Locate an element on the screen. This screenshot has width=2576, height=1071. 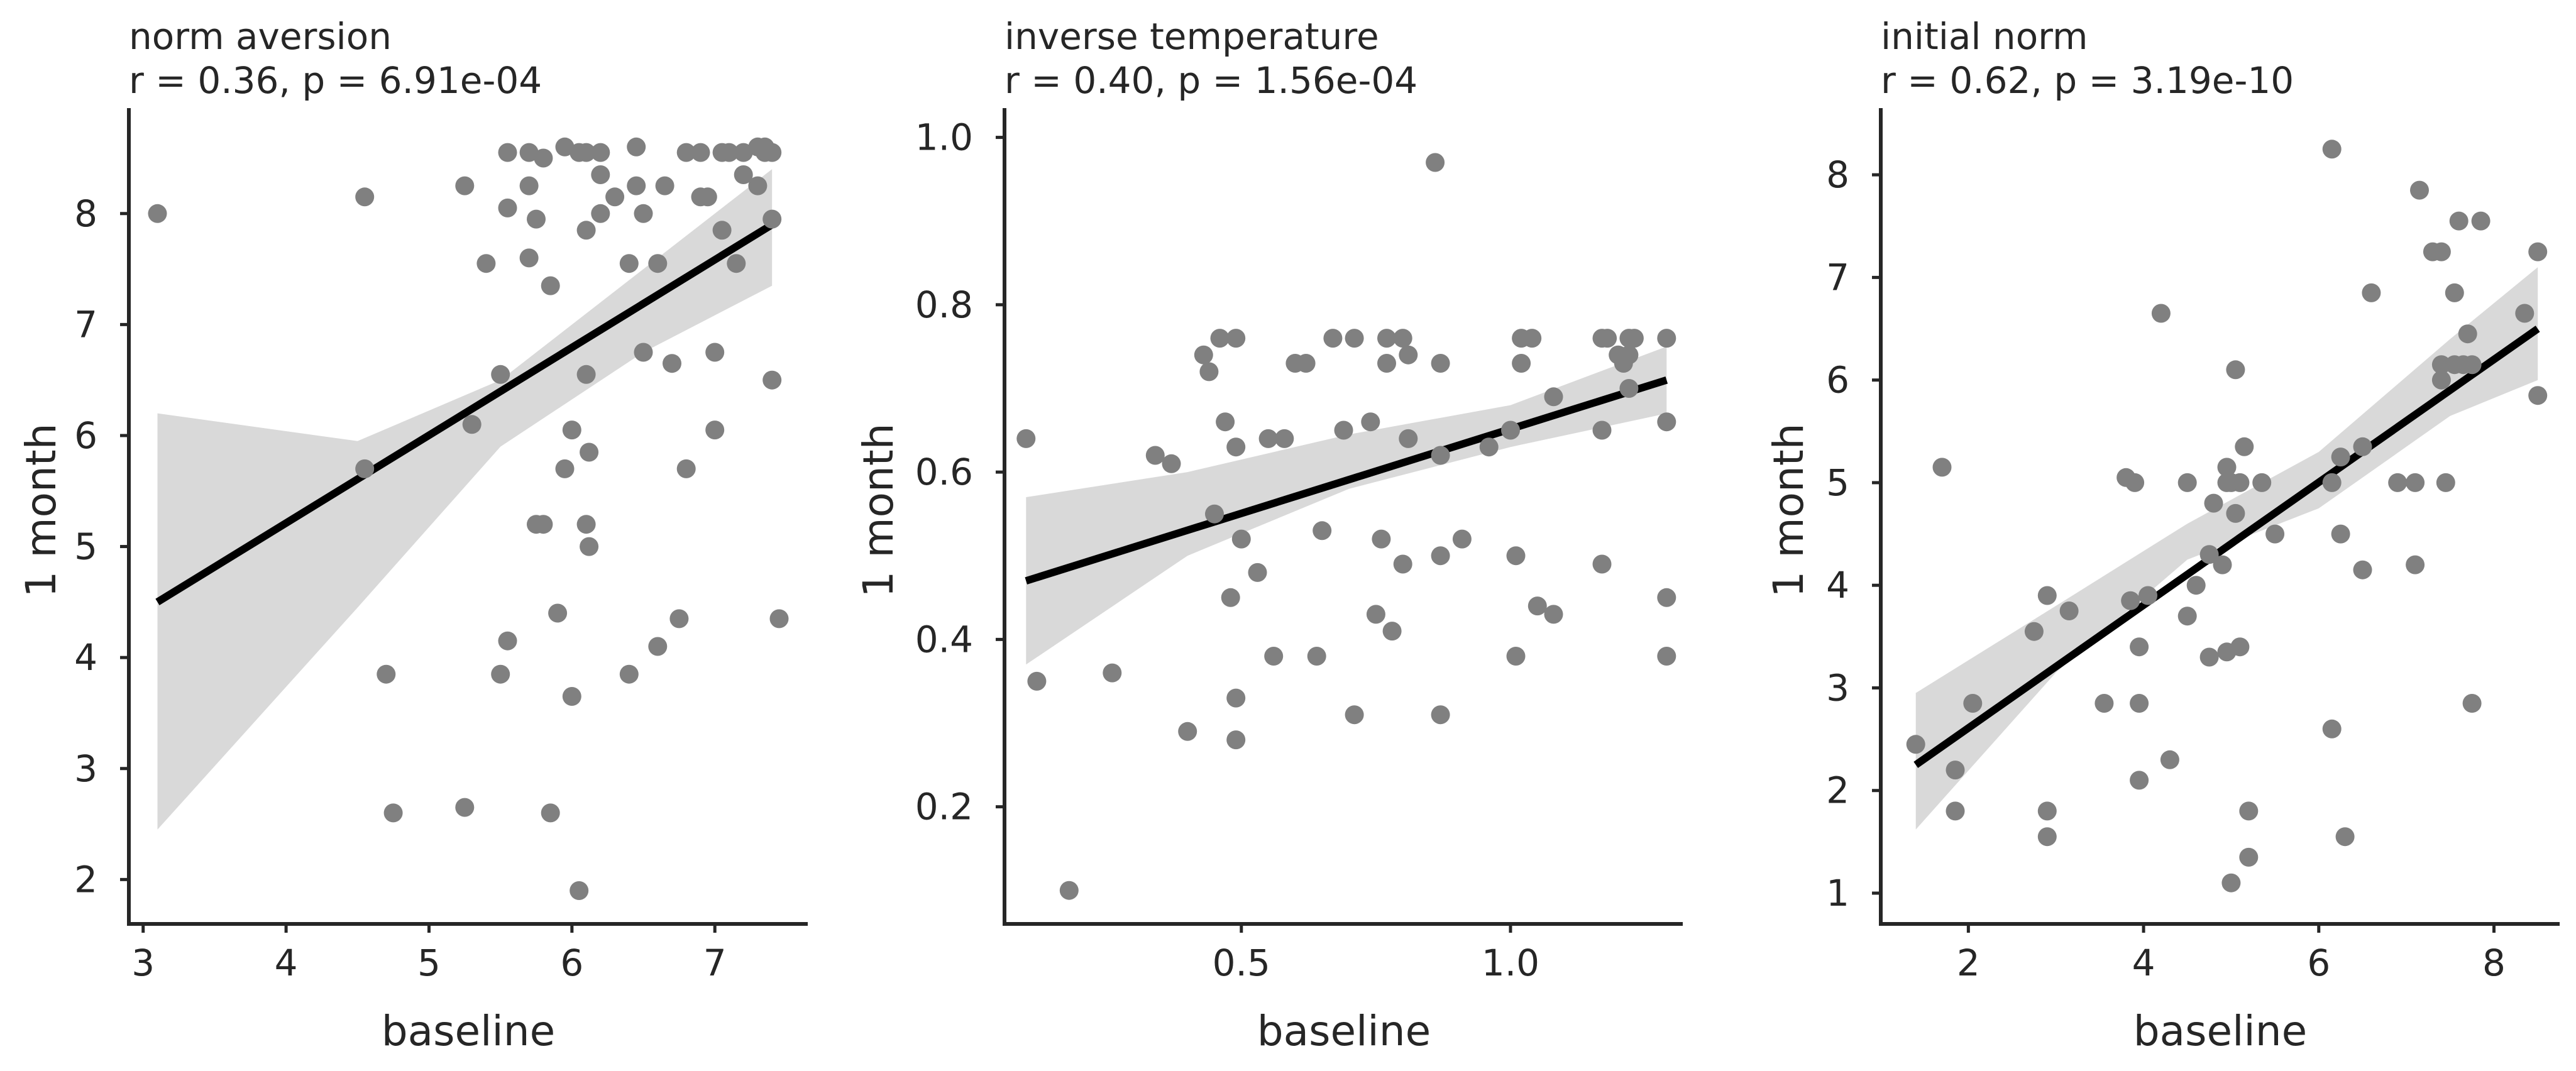
x-tick-label: 5 is located at coordinates (429, 963).